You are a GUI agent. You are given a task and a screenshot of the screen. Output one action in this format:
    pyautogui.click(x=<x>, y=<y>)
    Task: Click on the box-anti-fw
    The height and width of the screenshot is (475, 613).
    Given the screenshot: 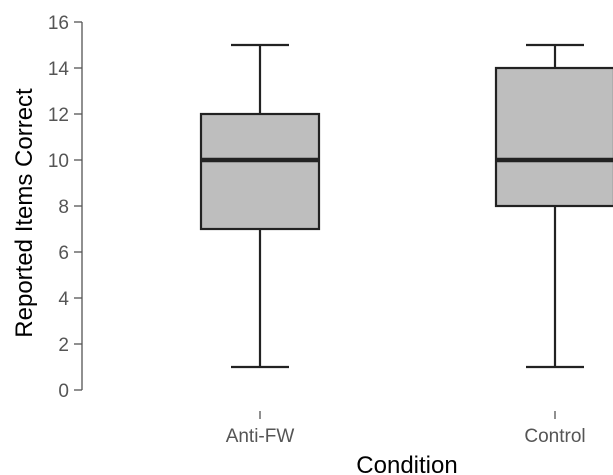 What is the action you would take?
    pyautogui.click(x=260, y=206)
    